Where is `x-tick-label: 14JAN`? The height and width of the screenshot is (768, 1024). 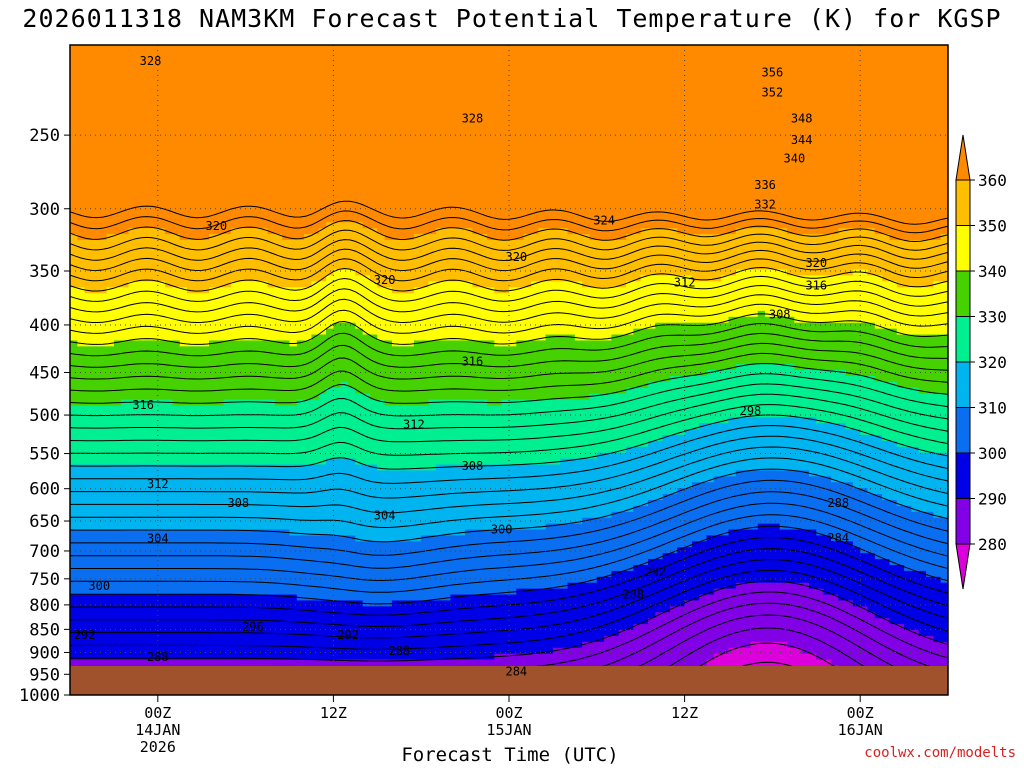
x-tick-label: 14JAN is located at coordinates (157, 730).